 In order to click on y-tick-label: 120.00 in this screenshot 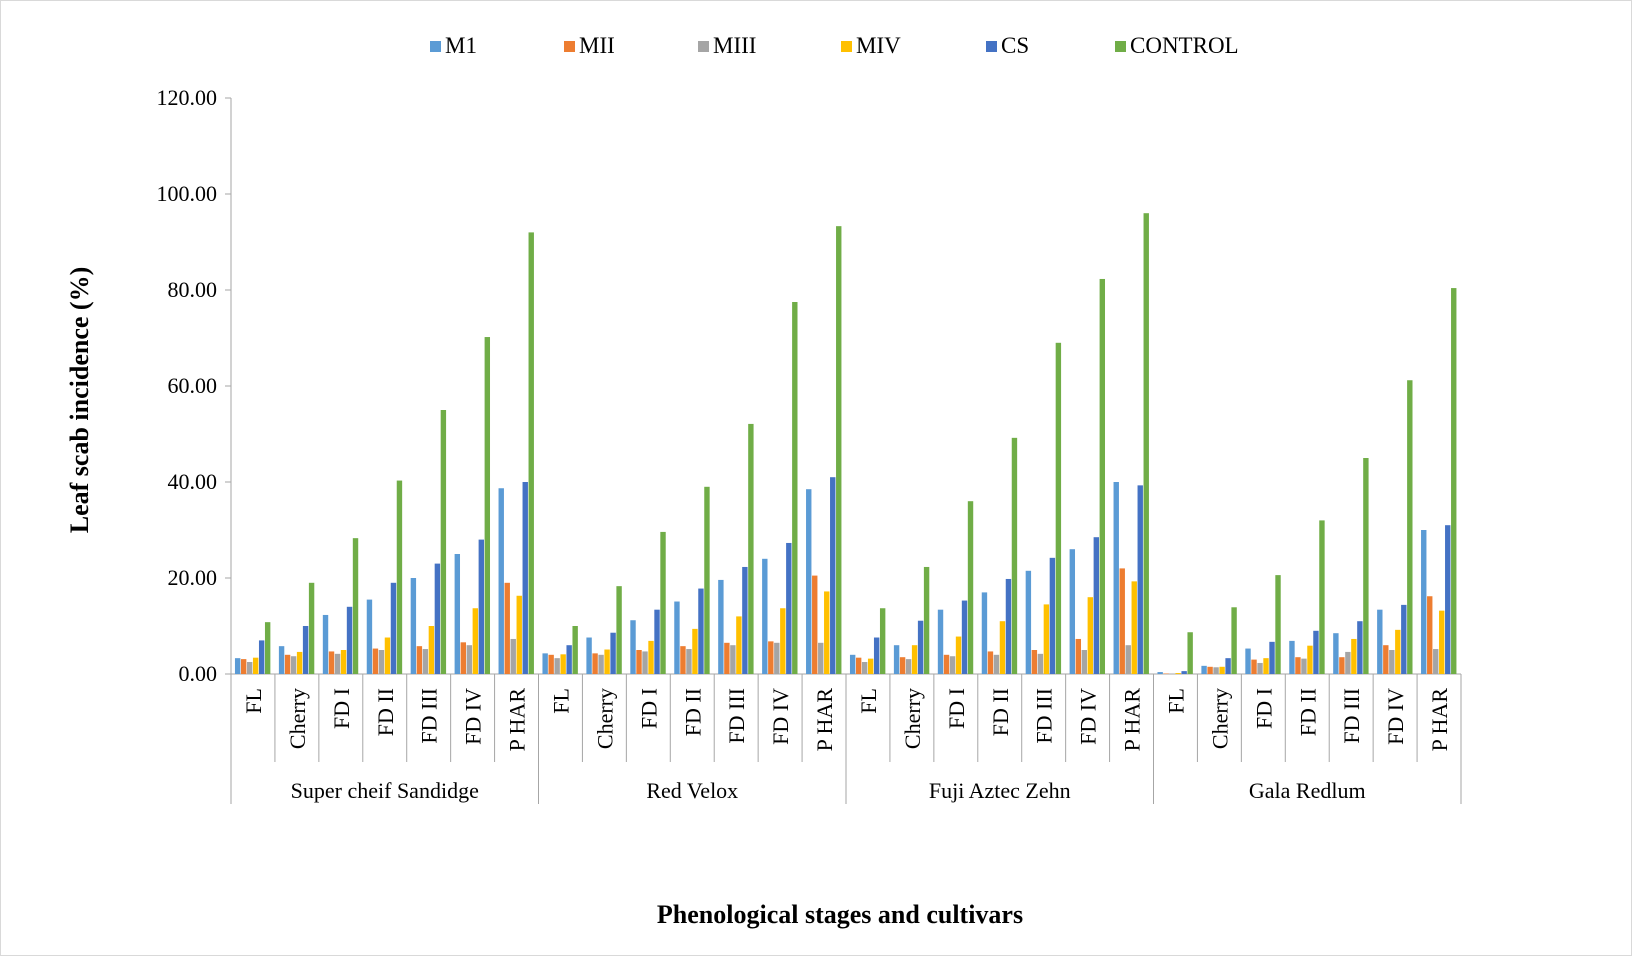, I will do `click(187, 97)`.